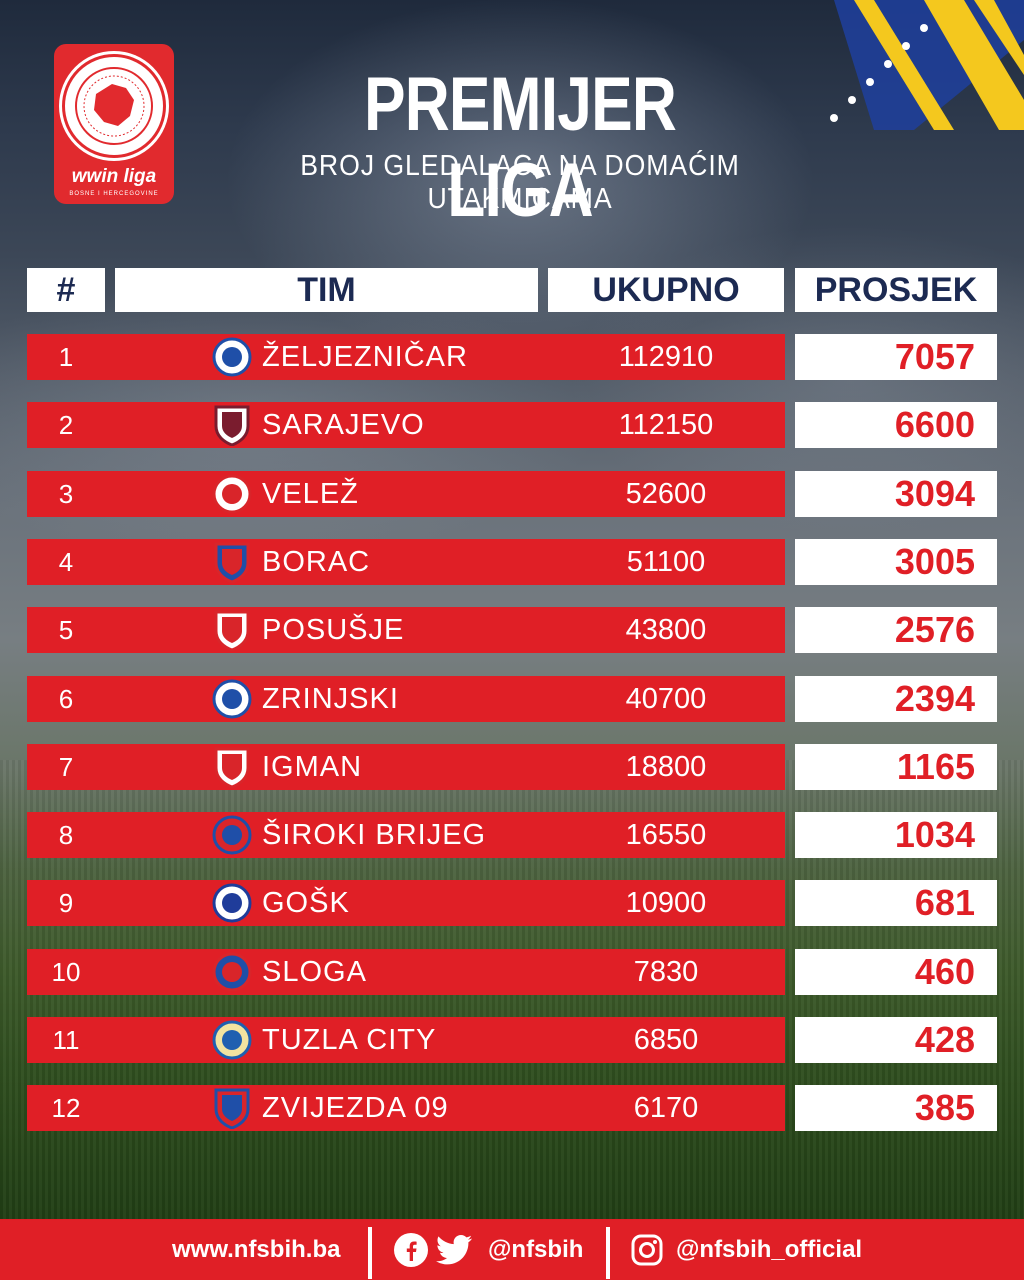 Image resolution: width=1024 pixels, height=1280 pixels. I want to click on logo-wordmark: wwin liga, so click(114, 176).